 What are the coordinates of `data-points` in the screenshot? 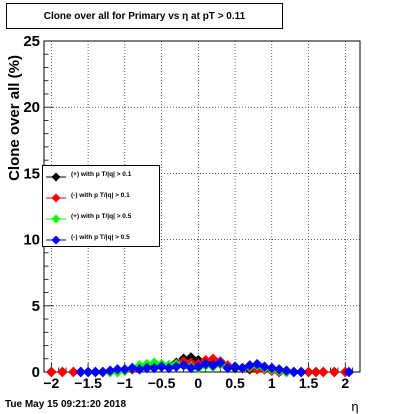 It's located at (200, 365).